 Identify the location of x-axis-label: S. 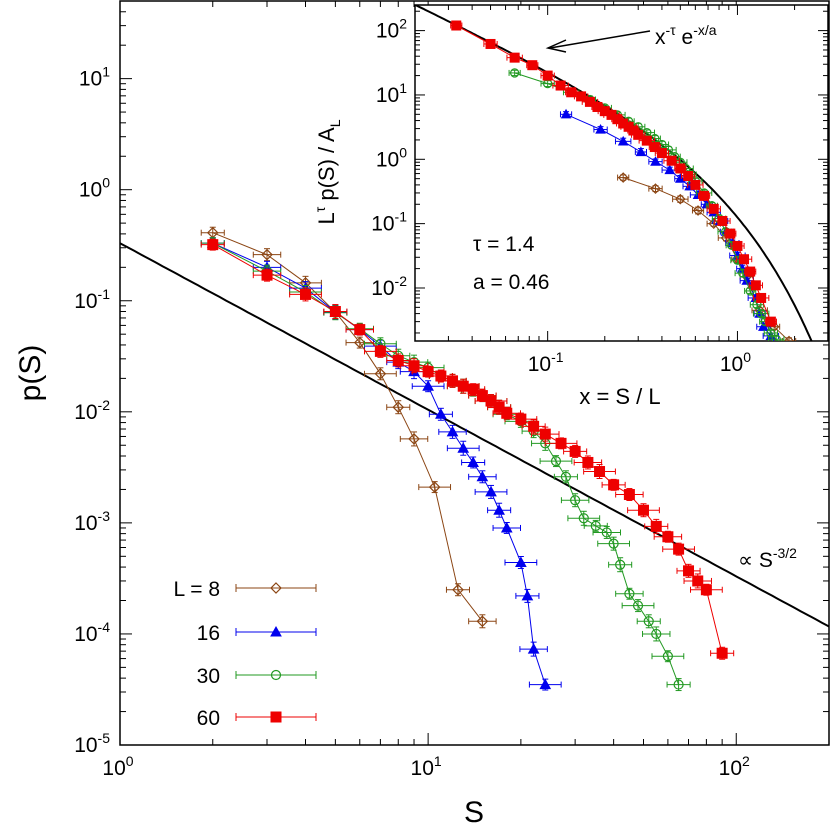
(474, 812).